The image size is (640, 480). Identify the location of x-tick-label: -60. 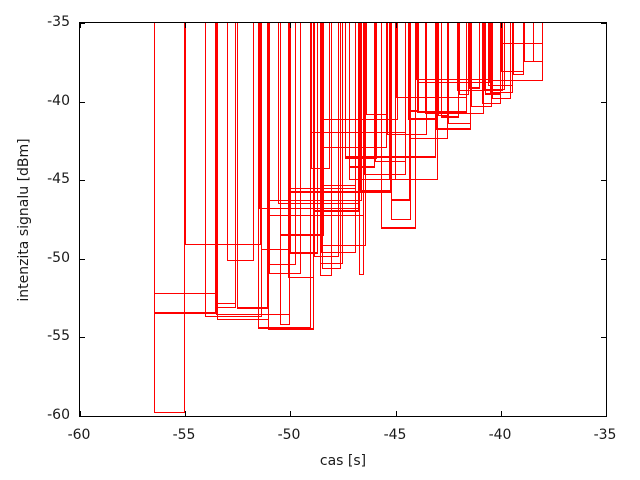
(79, 435).